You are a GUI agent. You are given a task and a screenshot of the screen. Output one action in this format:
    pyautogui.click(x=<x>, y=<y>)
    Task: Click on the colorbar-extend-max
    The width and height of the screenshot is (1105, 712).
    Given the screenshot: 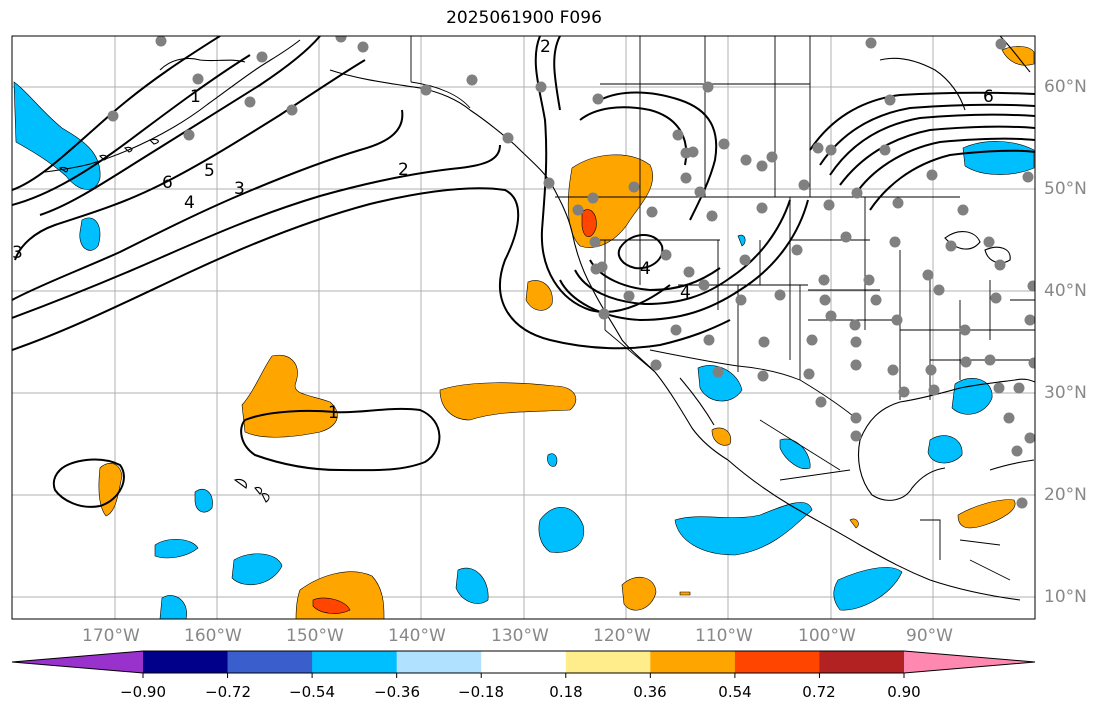 What is the action you would take?
    pyautogui.click(x=969, y=662)
    